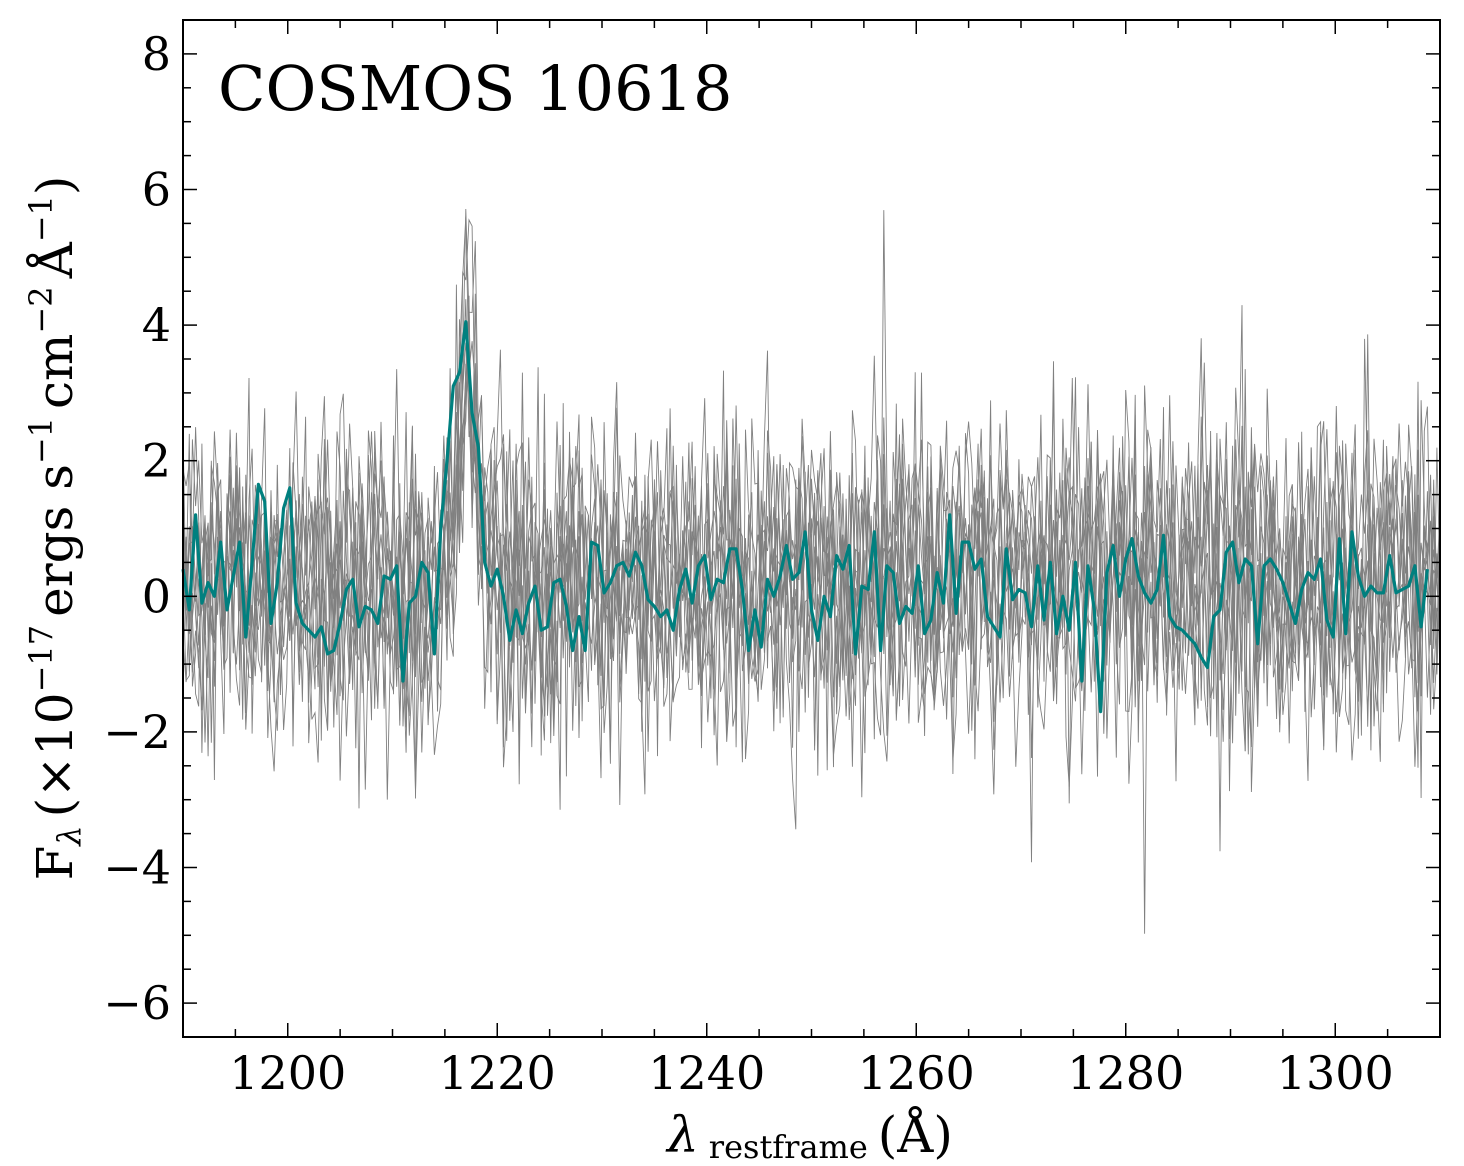  I want to click on y-tick-label: 2, so click(156, 461).